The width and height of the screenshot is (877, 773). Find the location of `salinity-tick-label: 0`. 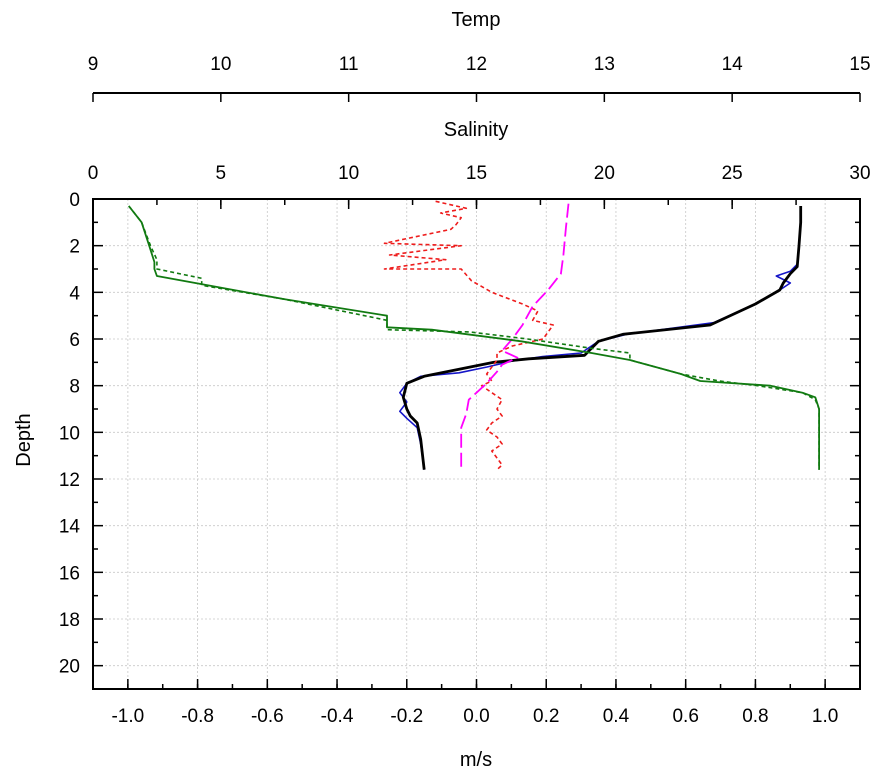

salinity-tick-label: 0 is located at coordinates (93, 173).